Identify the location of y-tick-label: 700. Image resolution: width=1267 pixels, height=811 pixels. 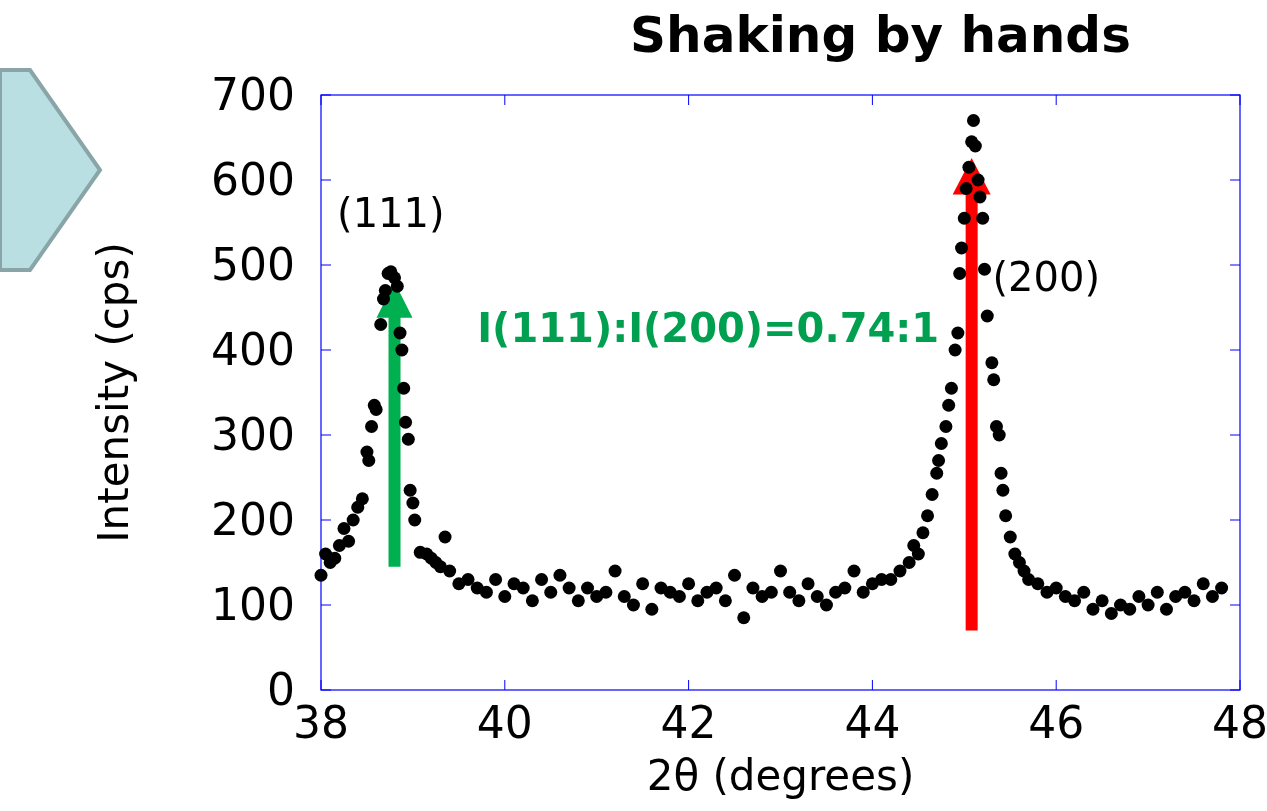
(253, 94).